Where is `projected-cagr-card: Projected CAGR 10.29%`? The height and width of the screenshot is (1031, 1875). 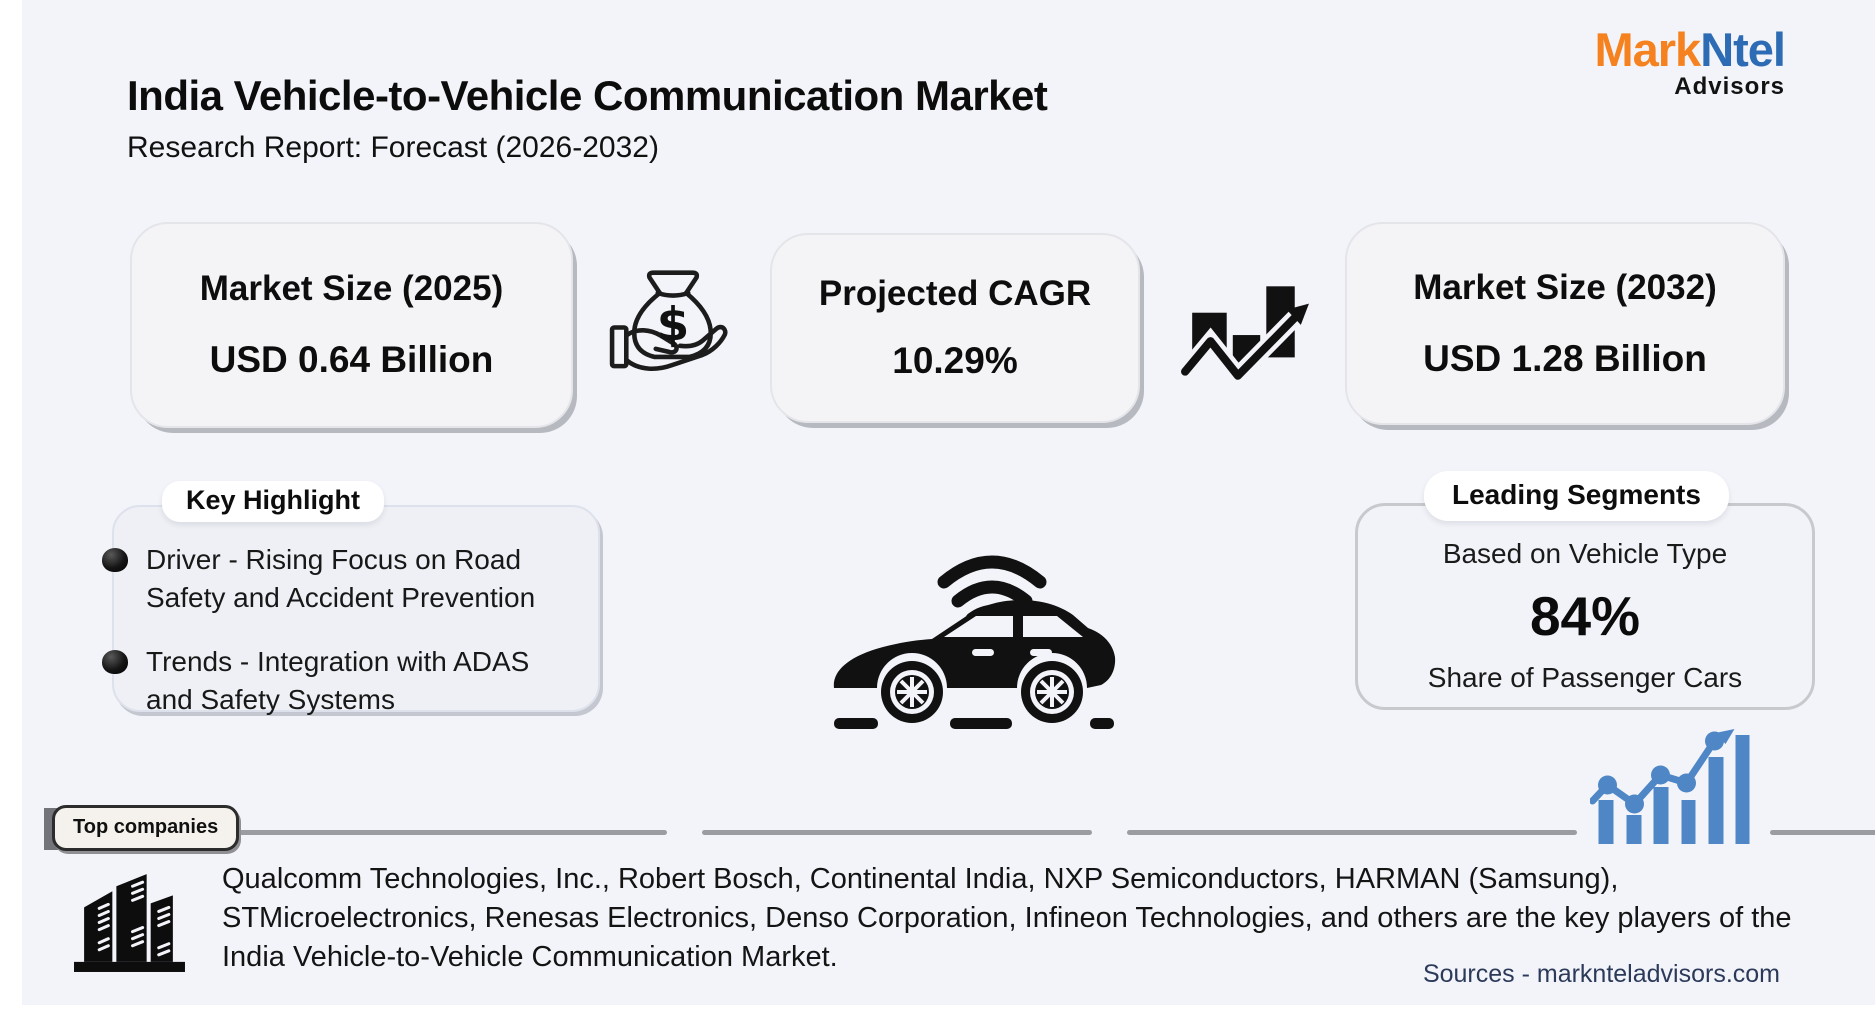 projected-cagr-card: Projected CAGR 10.29% is located at coordinates (955, 328).